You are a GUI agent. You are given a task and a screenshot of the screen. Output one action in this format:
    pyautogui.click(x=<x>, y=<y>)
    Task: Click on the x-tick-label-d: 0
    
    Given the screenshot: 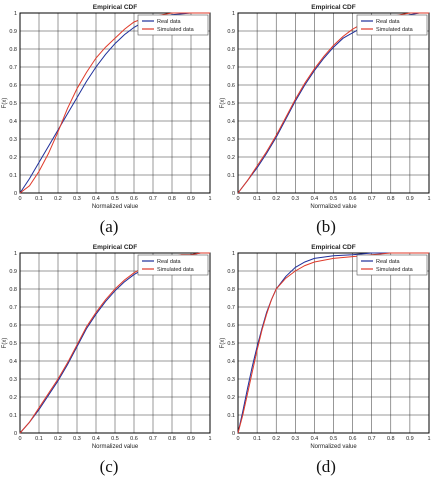 What is the action you would take?
    pyautogui.click(x=237, y=439)
    